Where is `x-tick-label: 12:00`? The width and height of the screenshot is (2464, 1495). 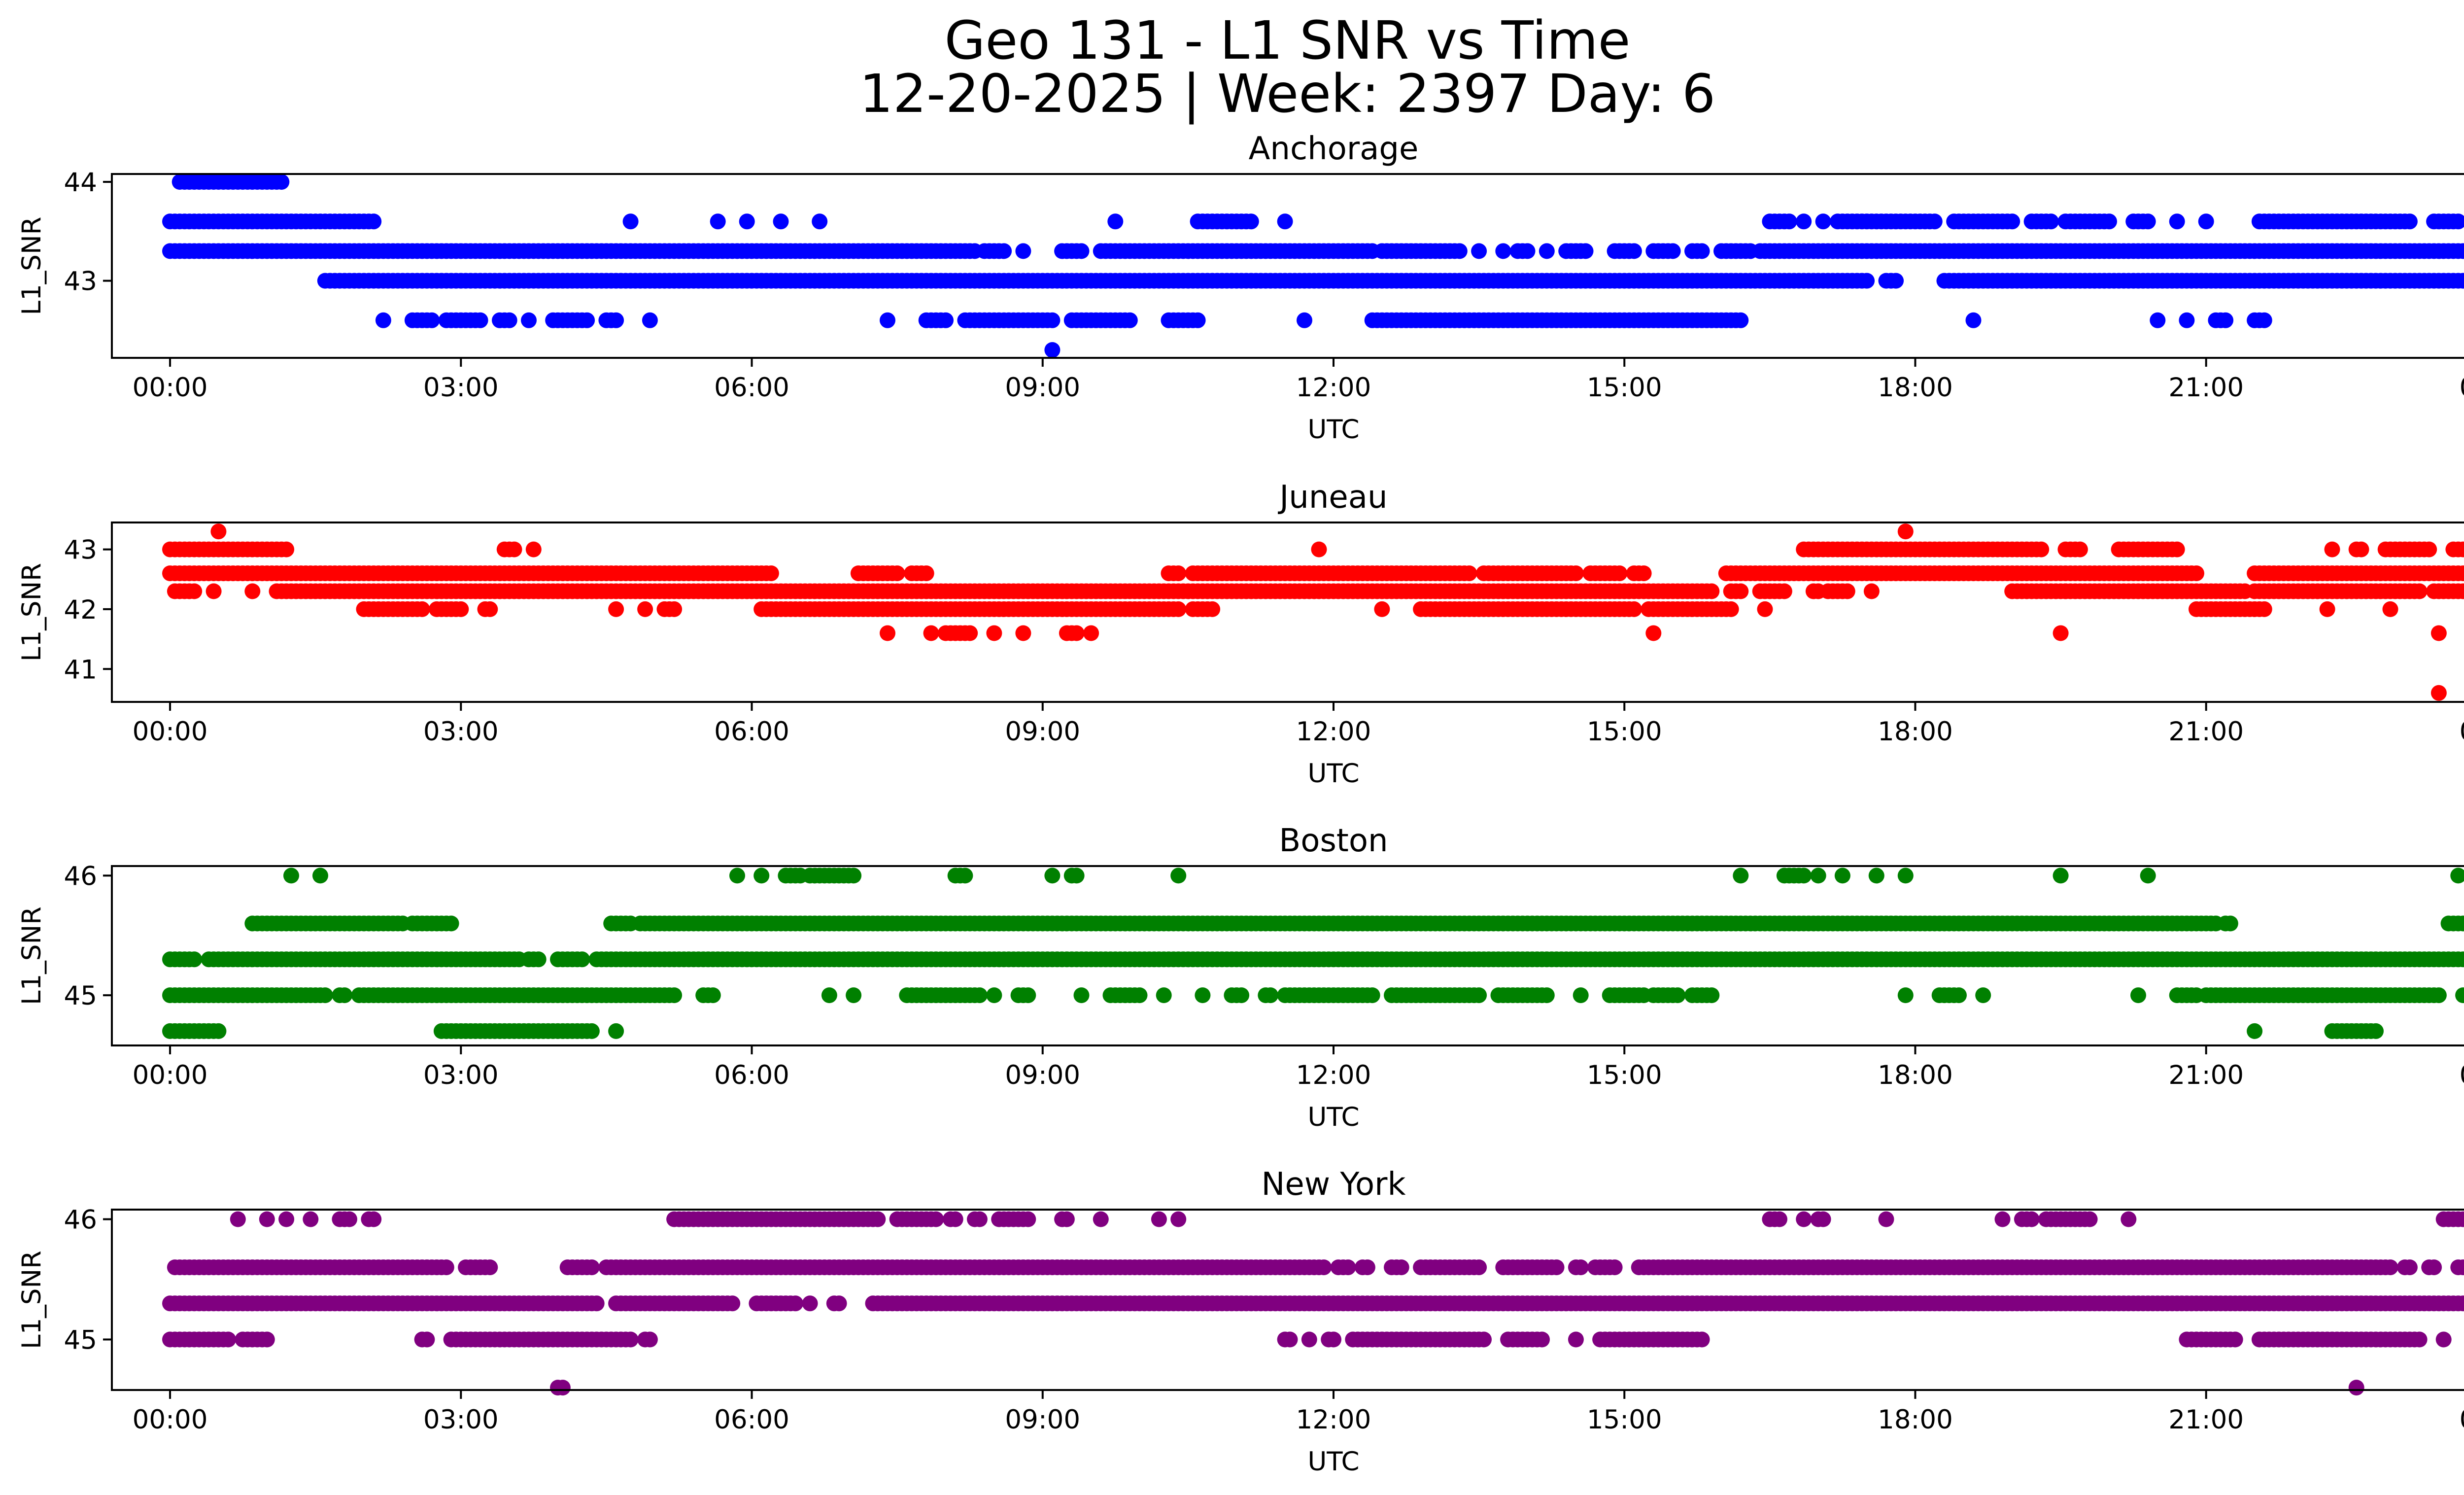 x-tick-label: 12:00 is located at coordinates (1333, 1075).